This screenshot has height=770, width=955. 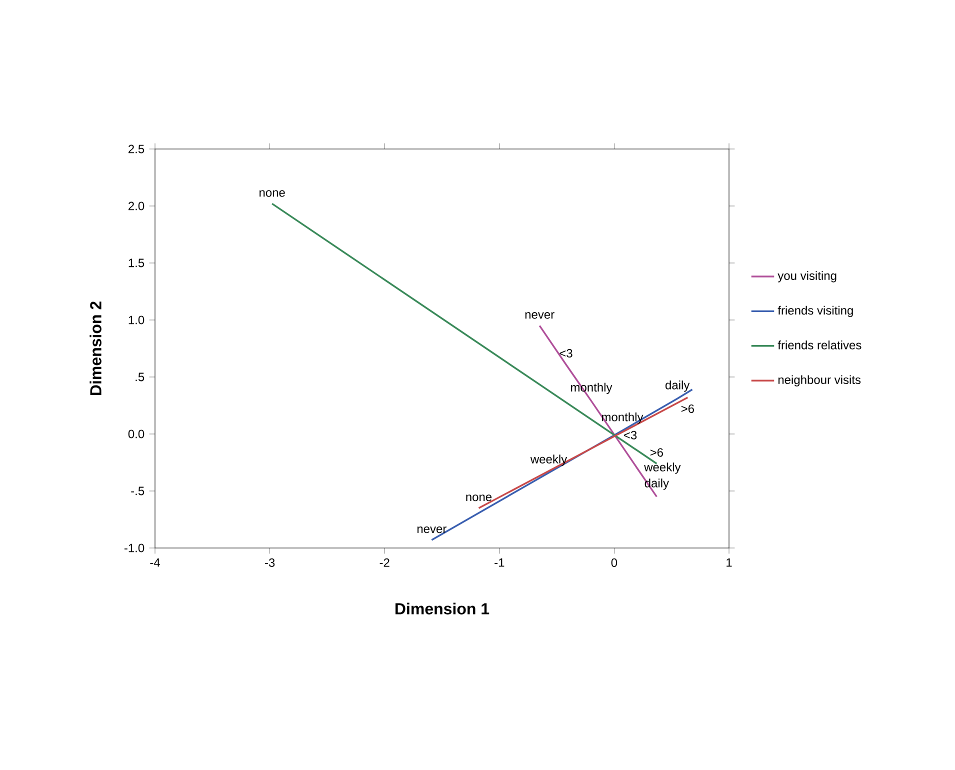 What do you see at coordinates (137, 491) in the screenshot?
I see `y-tick-label: -.5` at bounding box center [137, 491].